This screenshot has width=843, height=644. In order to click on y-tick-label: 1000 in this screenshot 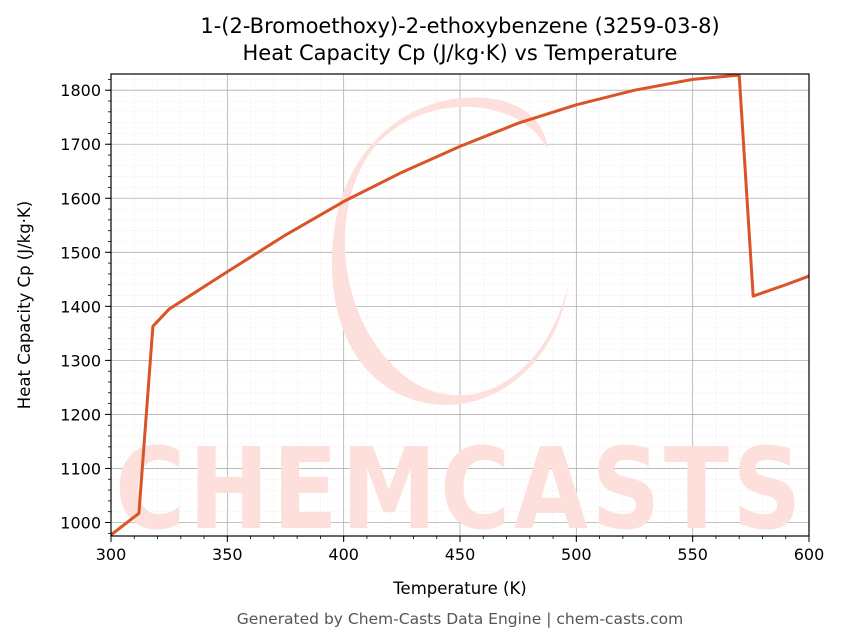, I will do `click(80, 522)`.